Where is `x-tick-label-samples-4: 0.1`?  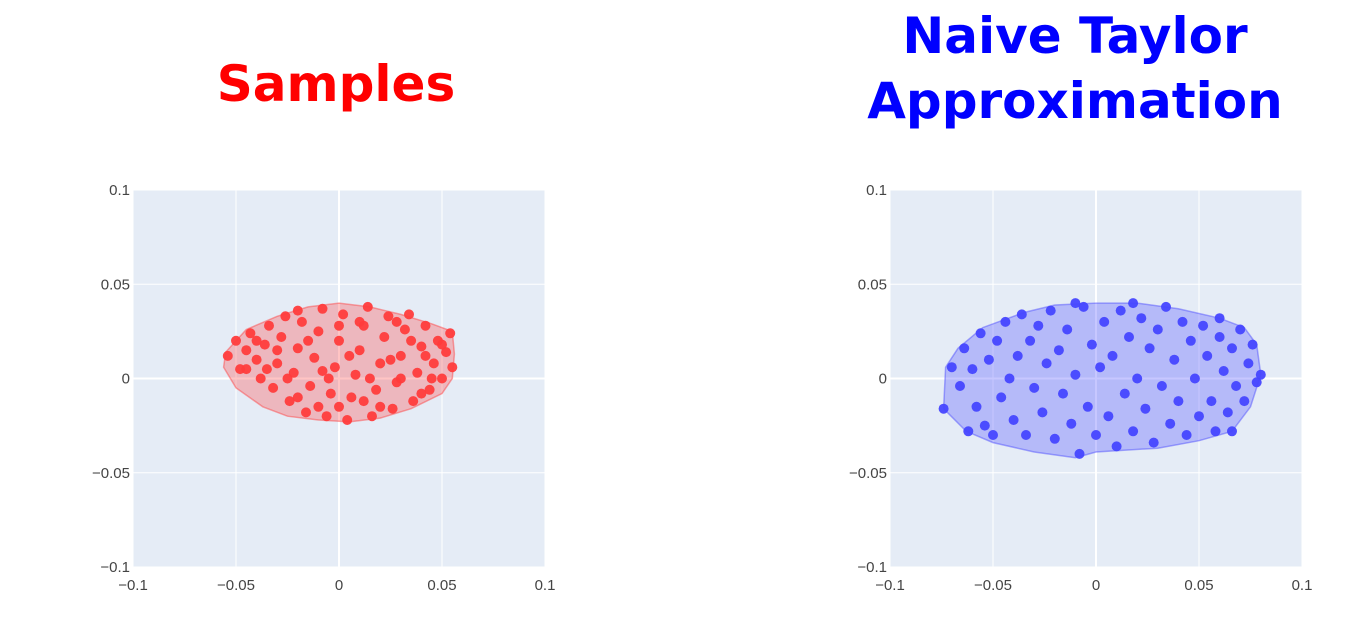
x-tick-label-samples-4: 0.1 is located at coordinates (545, 585).